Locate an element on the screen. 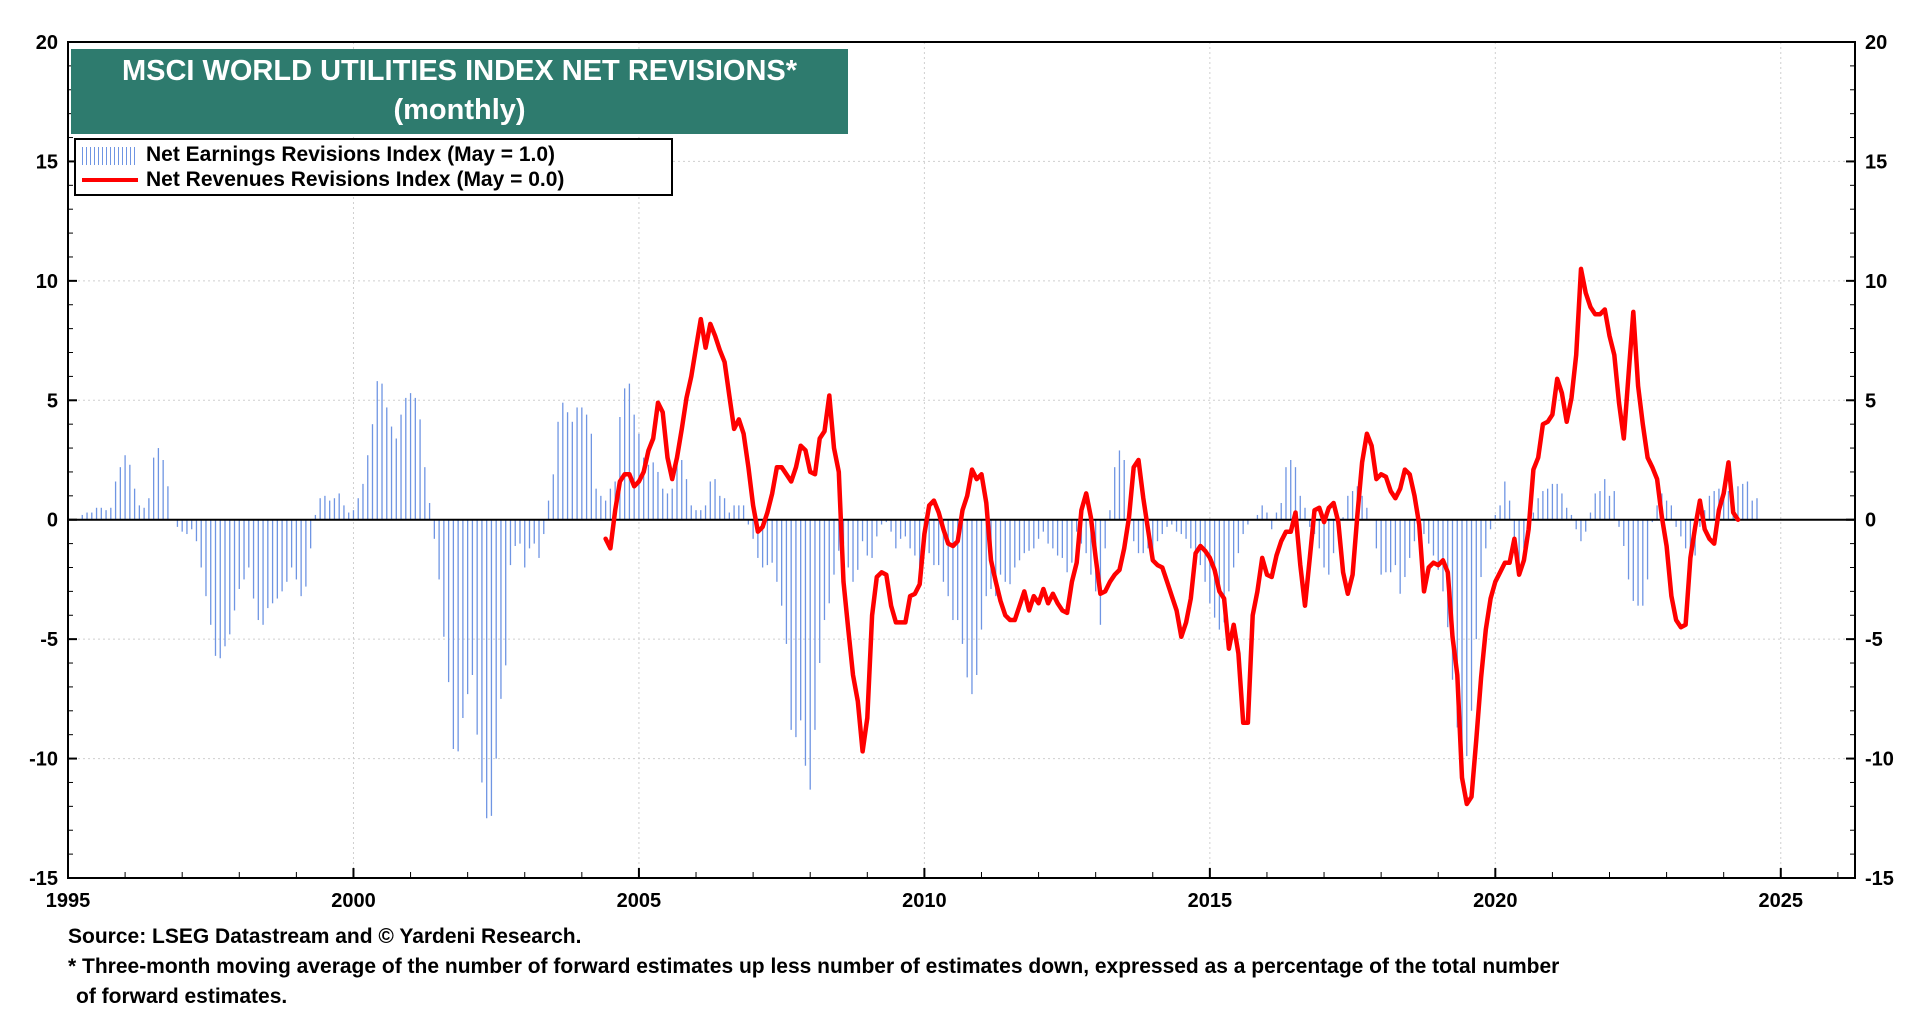  x-tick-label: 2010 is located at coordinates (924, 901).